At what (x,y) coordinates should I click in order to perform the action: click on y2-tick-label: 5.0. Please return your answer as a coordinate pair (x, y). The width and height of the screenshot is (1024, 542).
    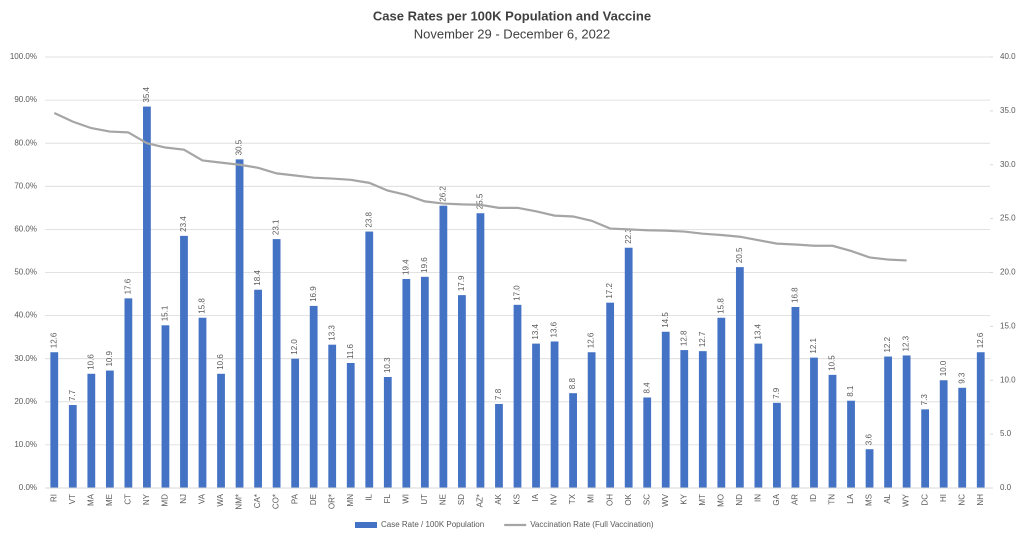
    Looking at the image, I should click on (1006, 433).